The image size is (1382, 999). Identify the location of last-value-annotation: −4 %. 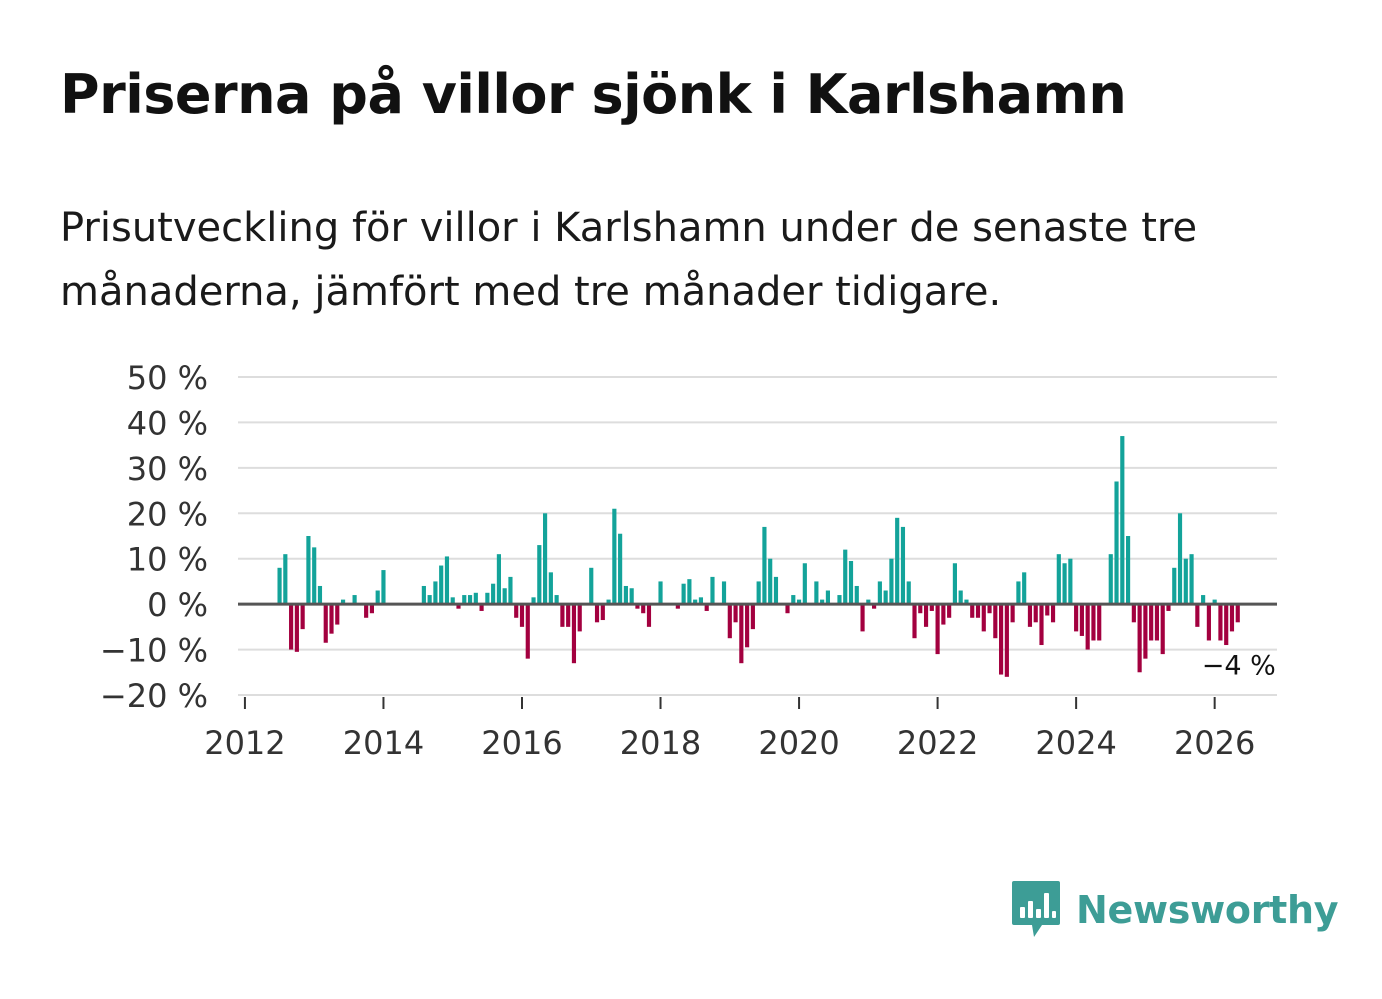
(1239, 665).